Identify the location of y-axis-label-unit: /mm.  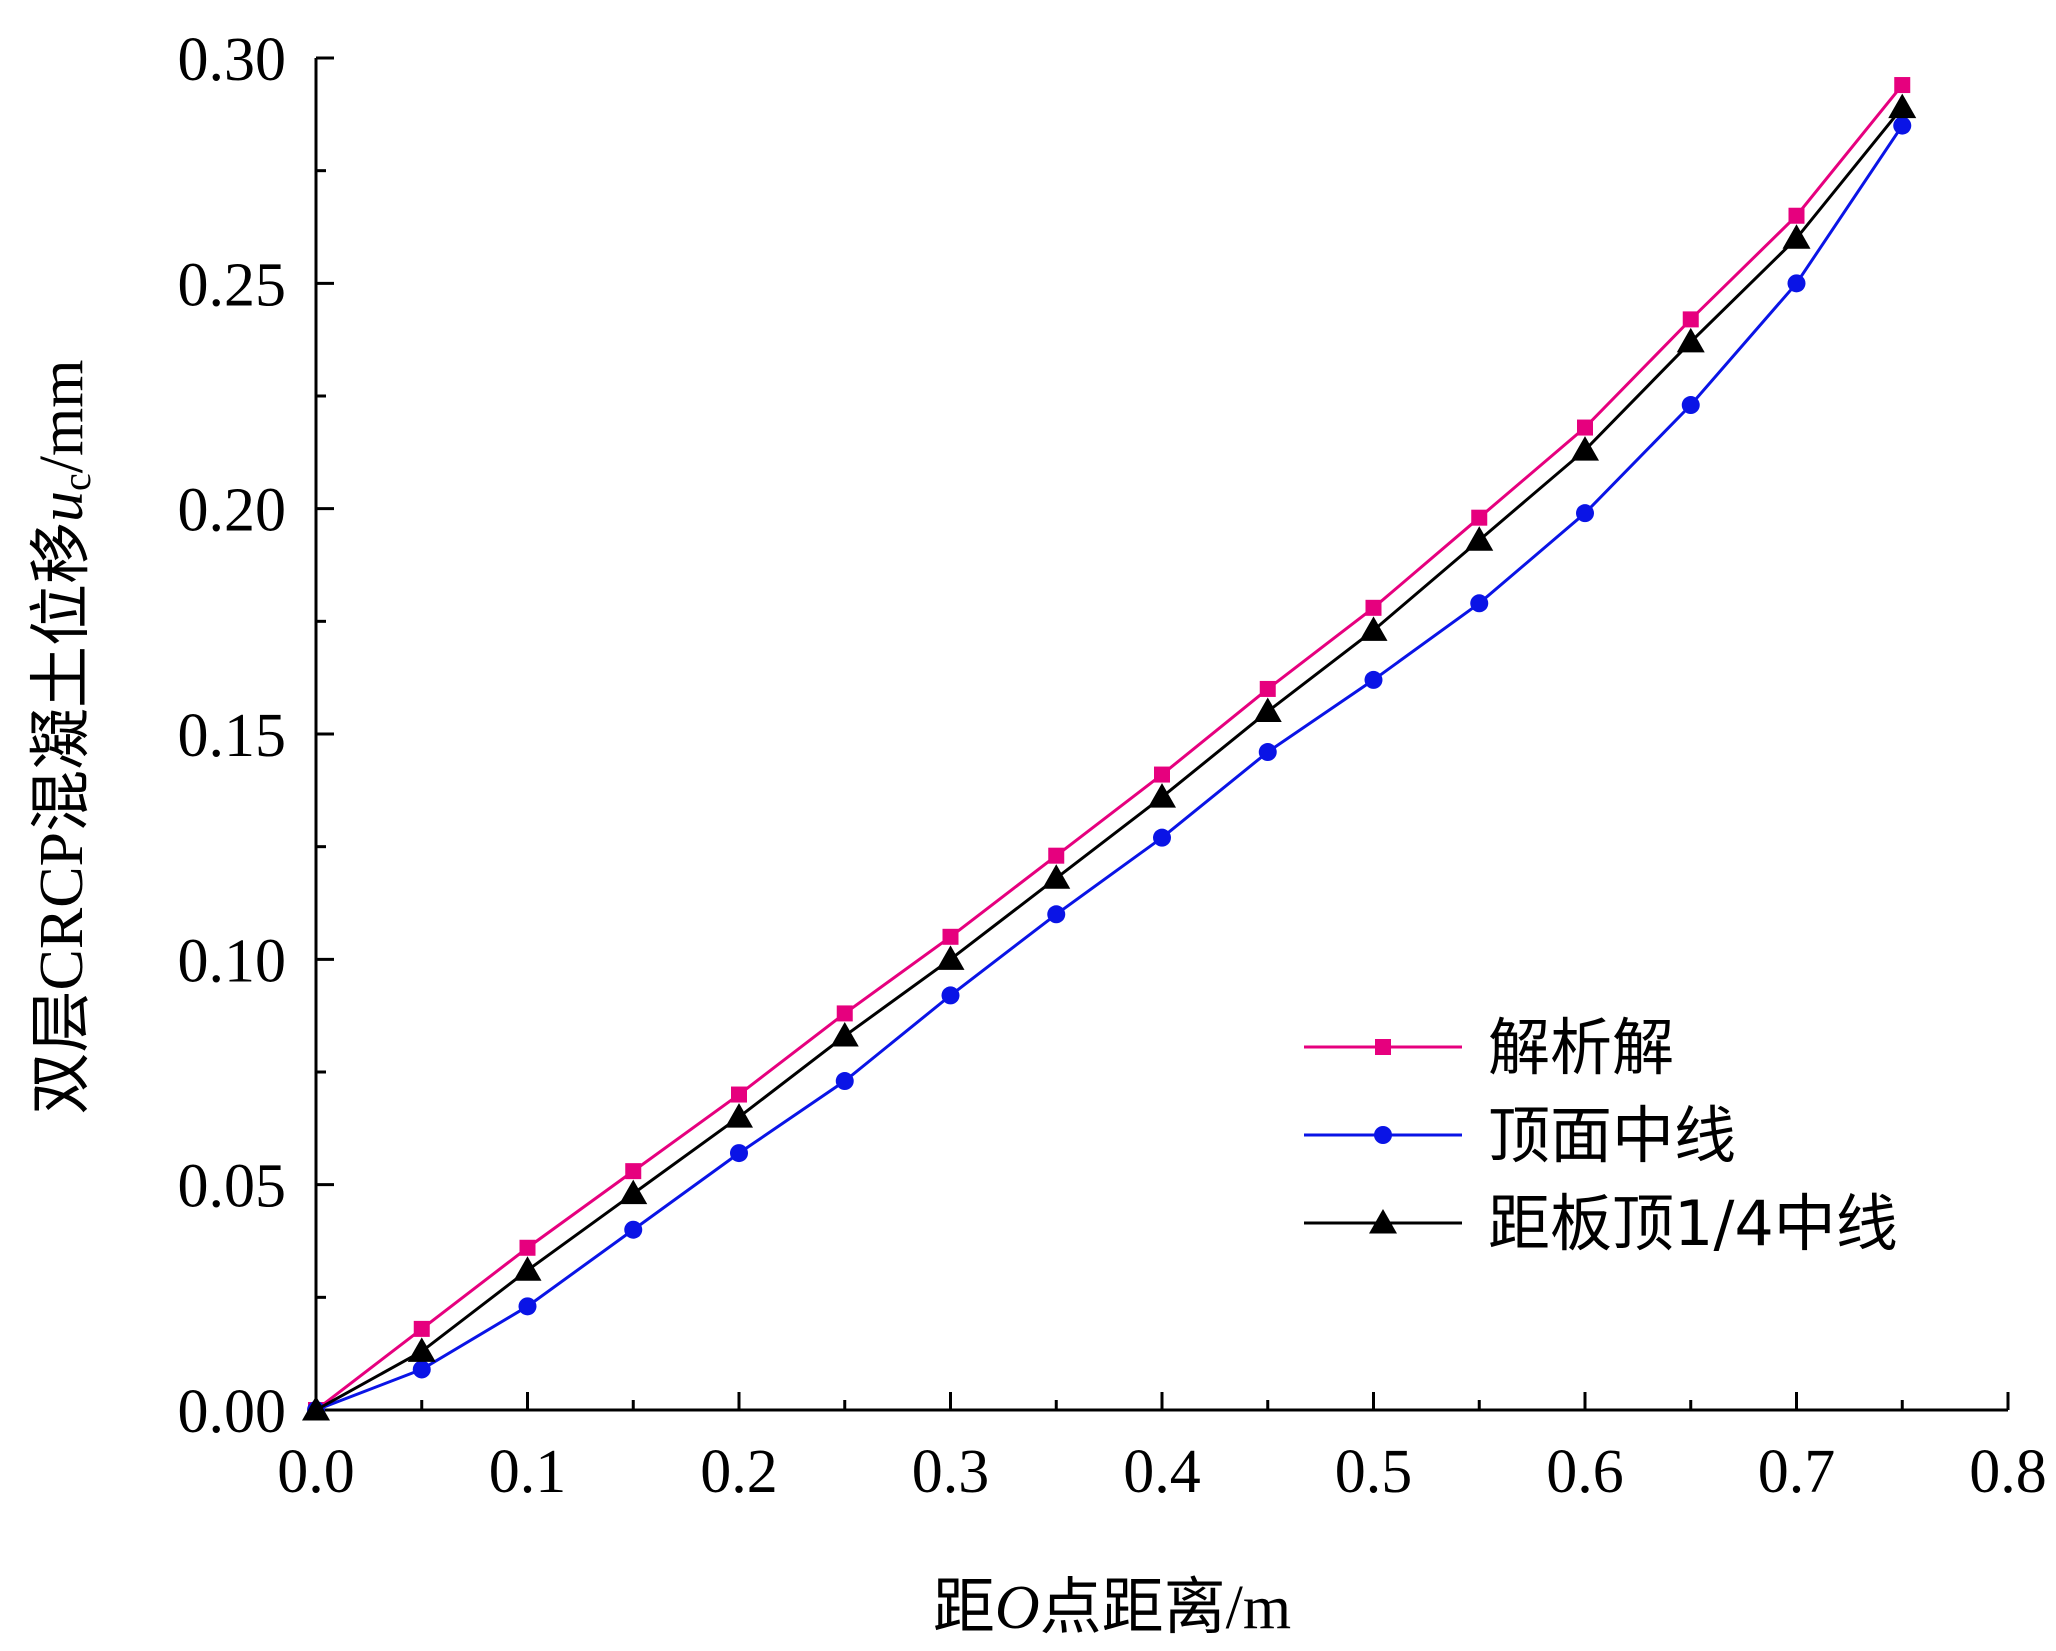
(62, 417).